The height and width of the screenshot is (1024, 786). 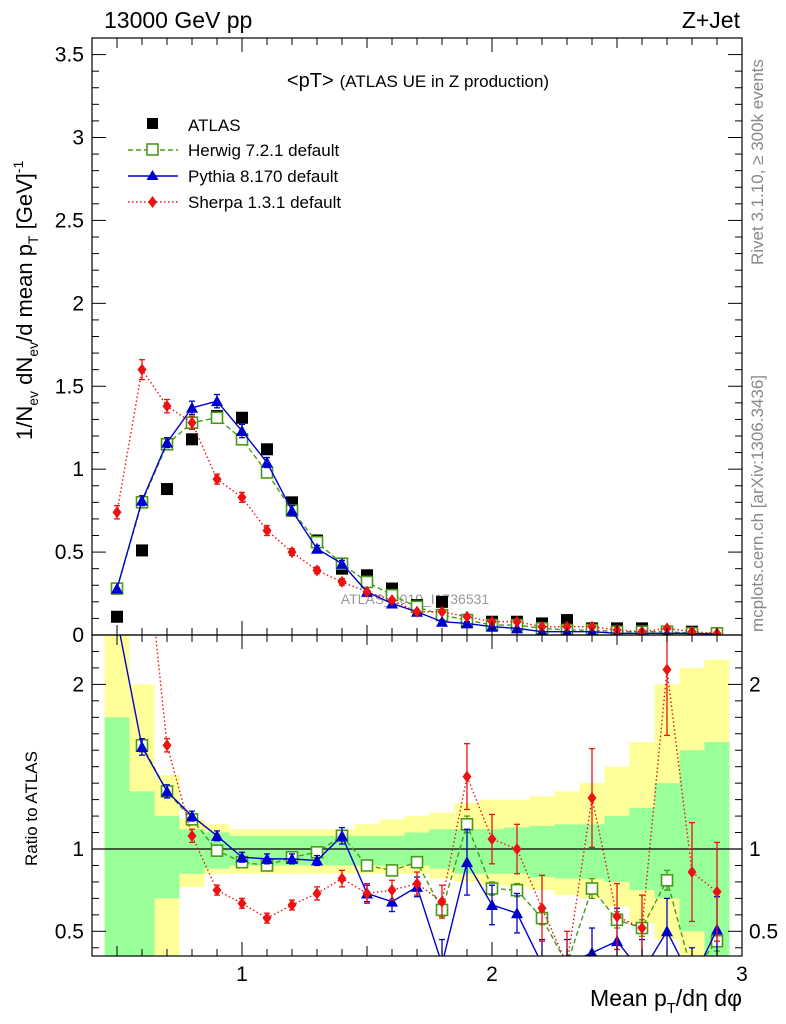 I want to click on ylabel-part-1: 1/N, so click(x=24, y=423).